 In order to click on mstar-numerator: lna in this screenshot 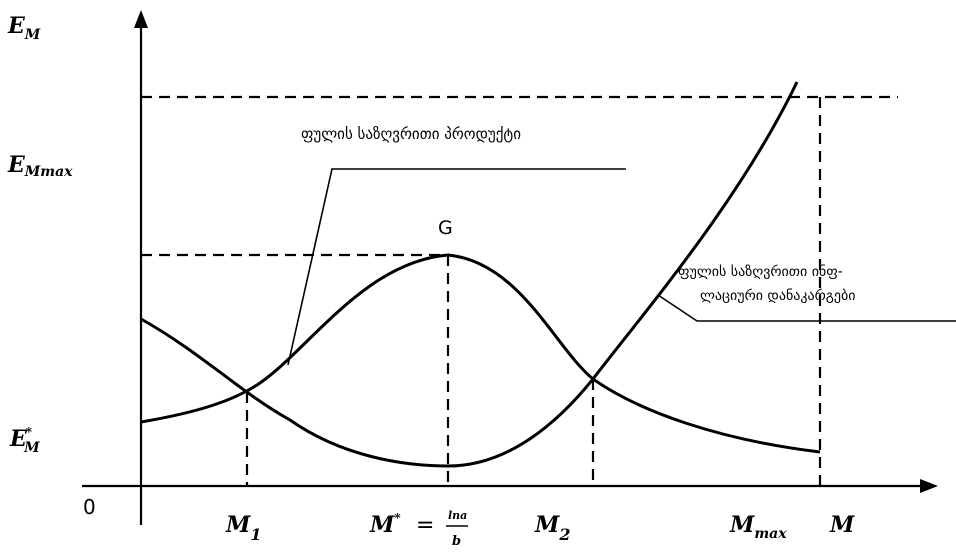, I will do `click(457, 515)`.